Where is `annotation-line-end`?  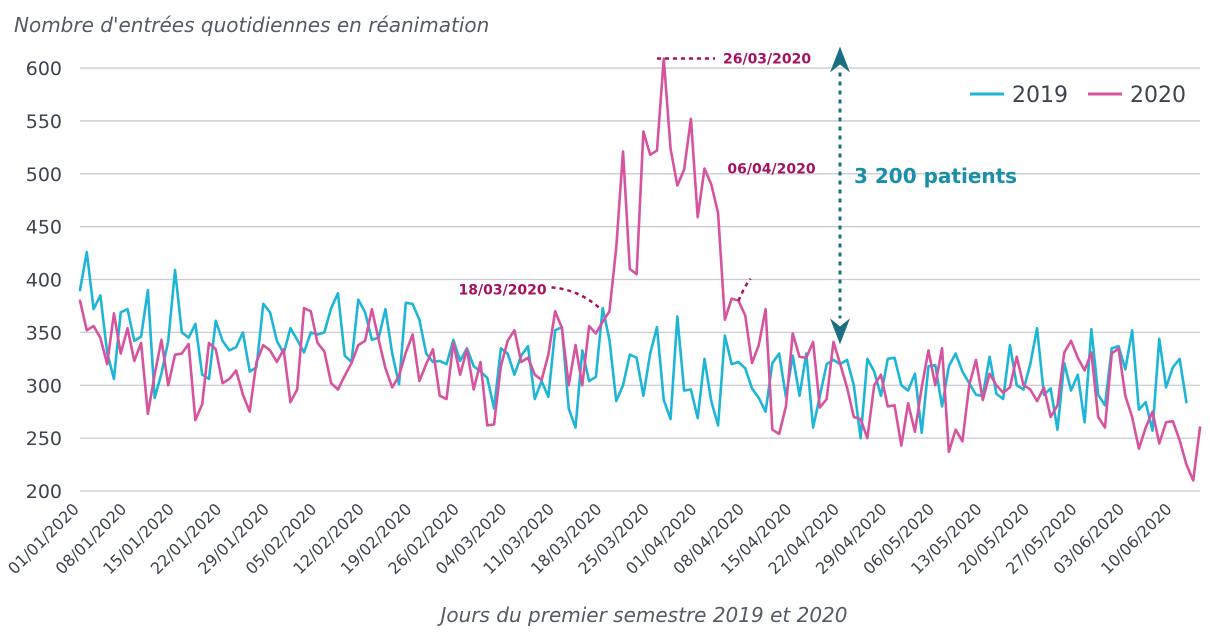 annotation-line-end is located at coordinates (744, 289).